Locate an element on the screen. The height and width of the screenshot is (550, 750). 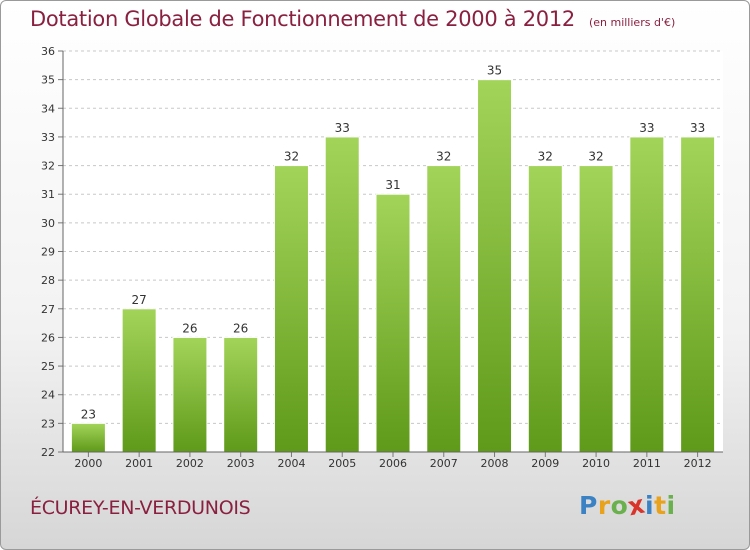
x-tick-label: 2010 is located at coordinates (596, 463).